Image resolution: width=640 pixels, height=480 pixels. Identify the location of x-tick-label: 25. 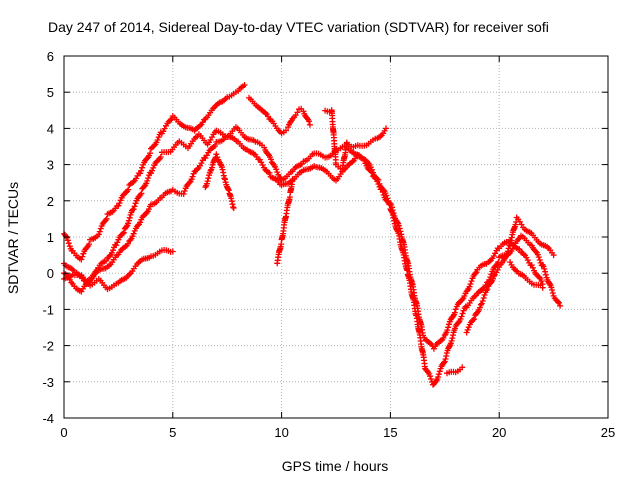
(608, 432).